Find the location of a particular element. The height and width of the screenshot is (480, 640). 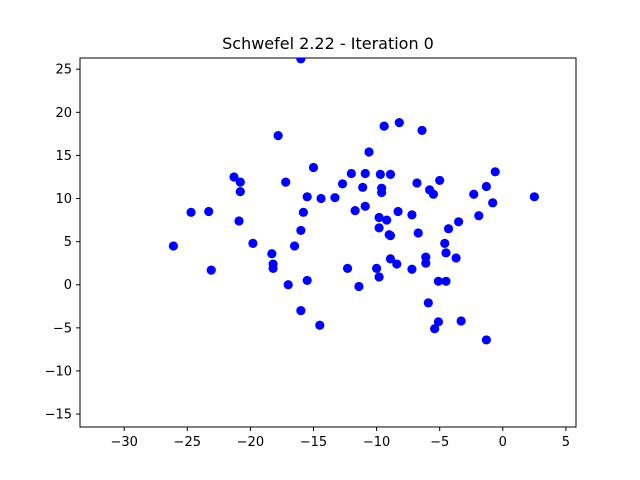

y-tick-label: 10 is located at coordinates (63, 199).